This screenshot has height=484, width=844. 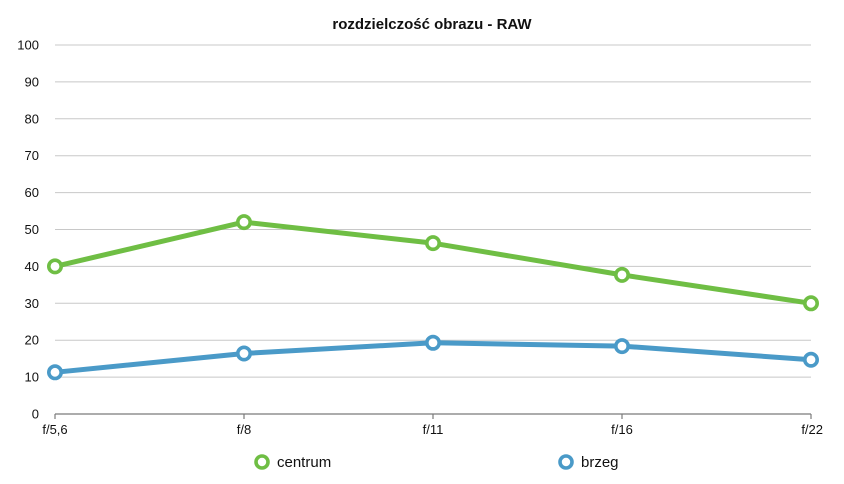 I want to click on y-axis-ticks: 0 10 20 30 40 50 60 70 80 90 100, so click(x=28, y=230).